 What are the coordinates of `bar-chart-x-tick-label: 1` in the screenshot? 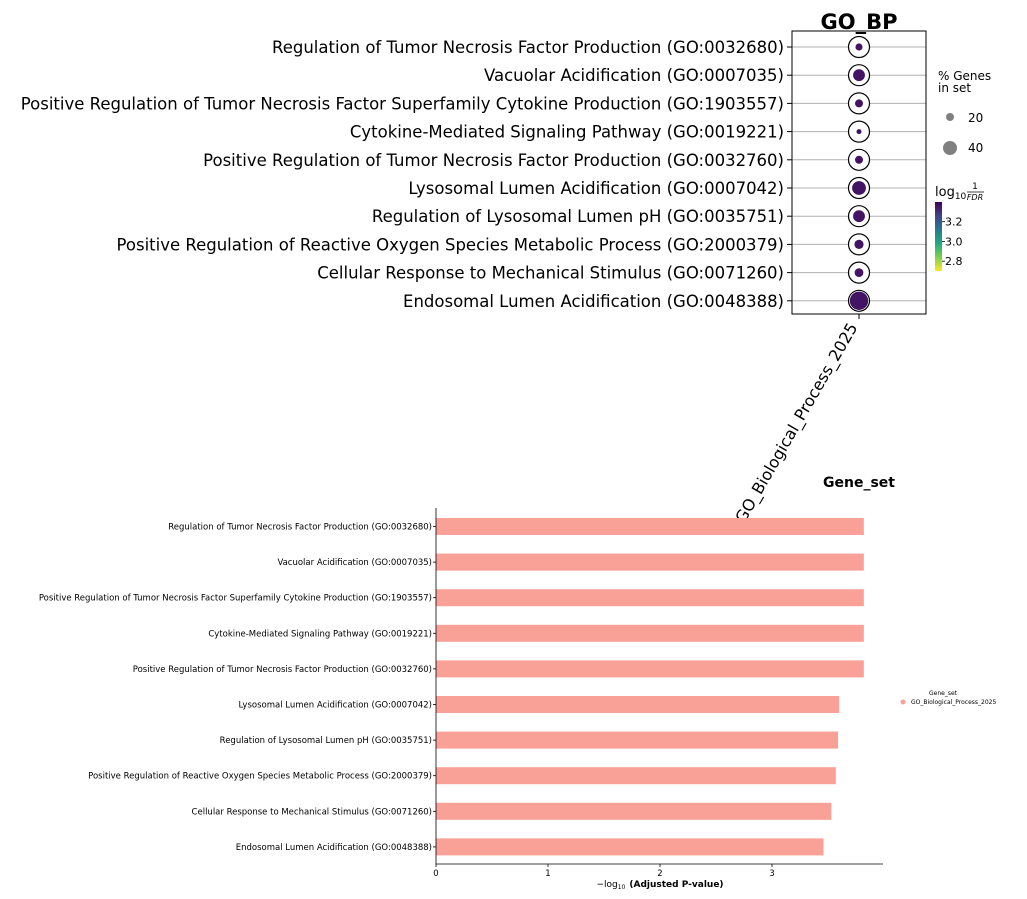 It's located at (547, 874).